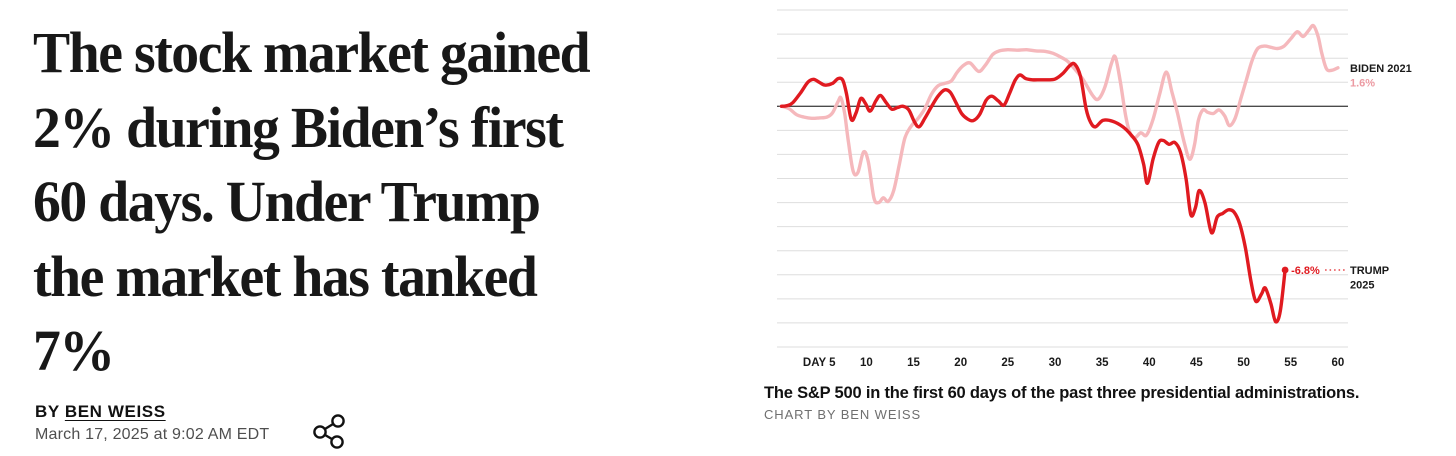  I want to click on headline-line: 2% during Biden’s first, so click(298, 127).